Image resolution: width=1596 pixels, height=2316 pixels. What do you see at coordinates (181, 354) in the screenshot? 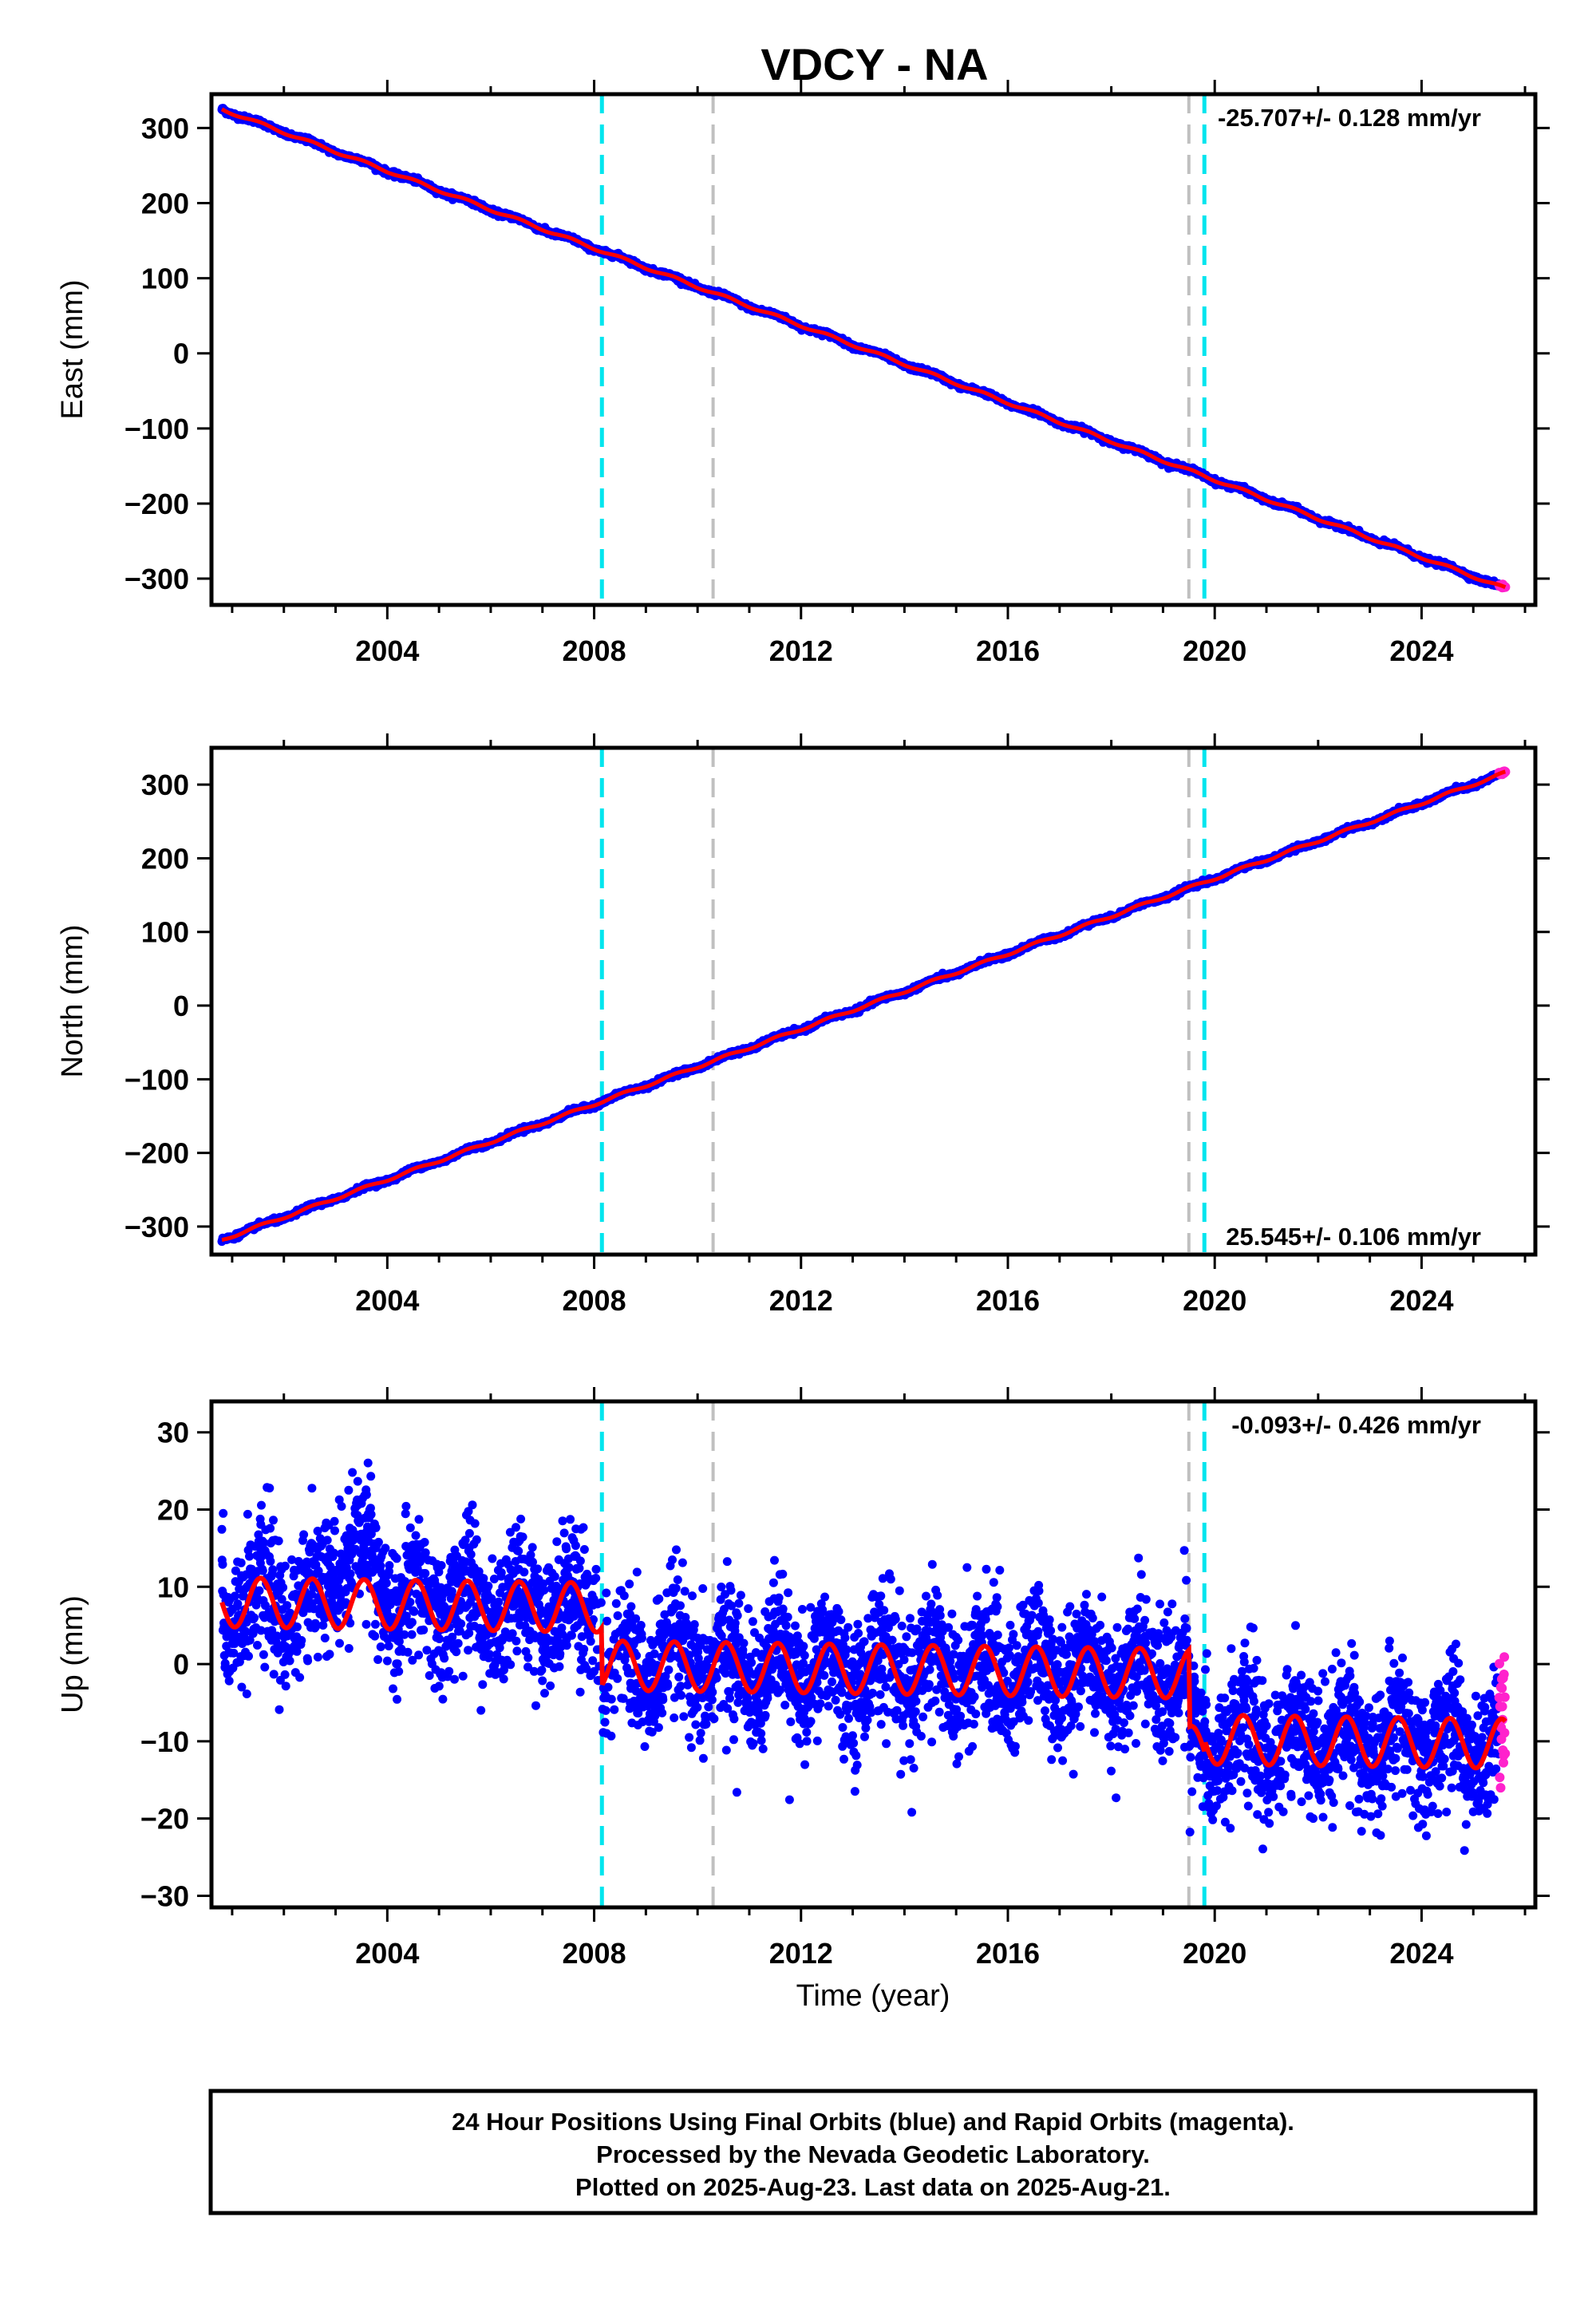
I see `east-y-tick-label: 0` at bounding box center [181, 354].